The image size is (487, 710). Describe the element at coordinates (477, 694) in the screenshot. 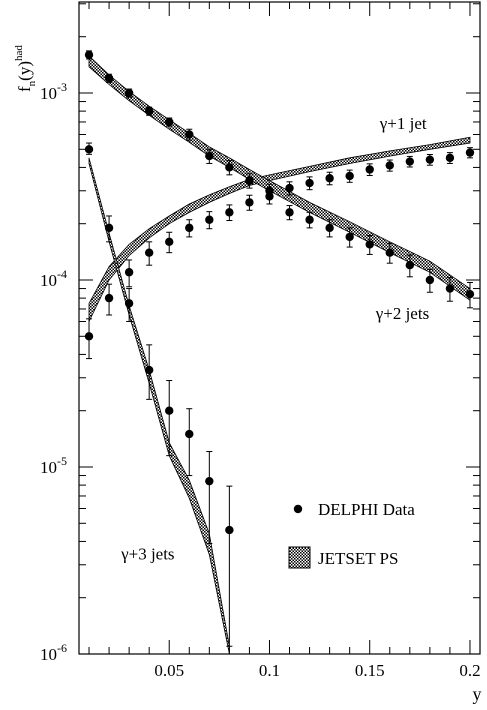

I see `x-axis-label: y` at that location.